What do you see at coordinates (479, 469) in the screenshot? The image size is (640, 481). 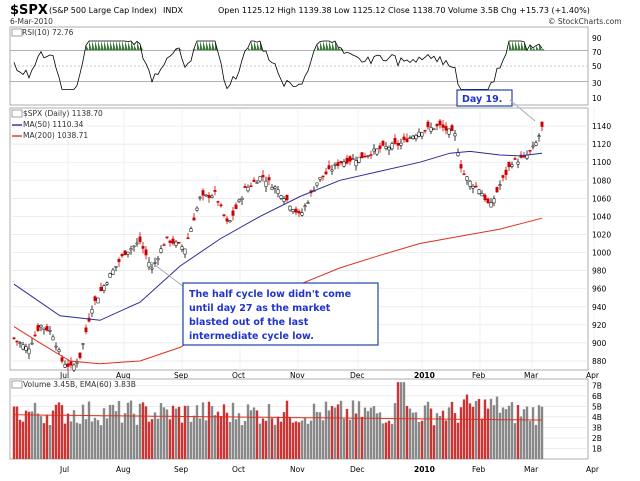 I see `month-label: Feb` at bounding box center [479, 469].